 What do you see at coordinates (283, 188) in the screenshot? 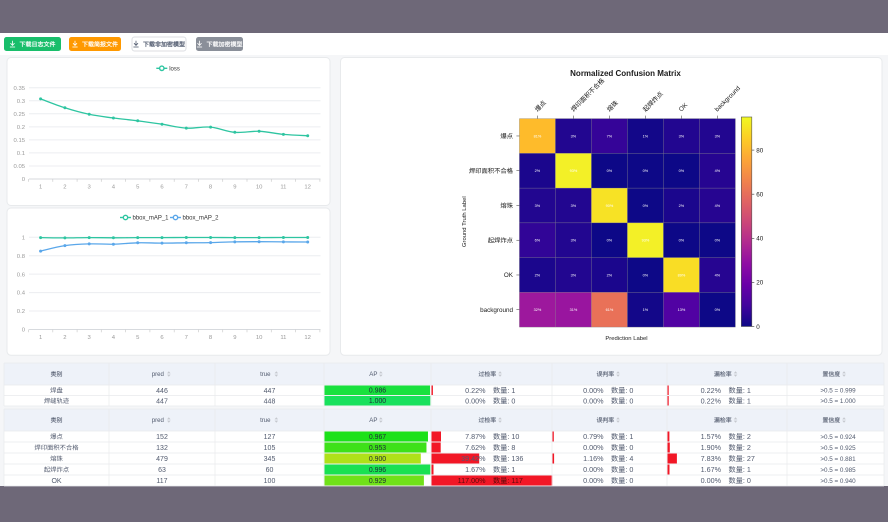
I see `svg-text: 11` at bounding box center [283, 188].